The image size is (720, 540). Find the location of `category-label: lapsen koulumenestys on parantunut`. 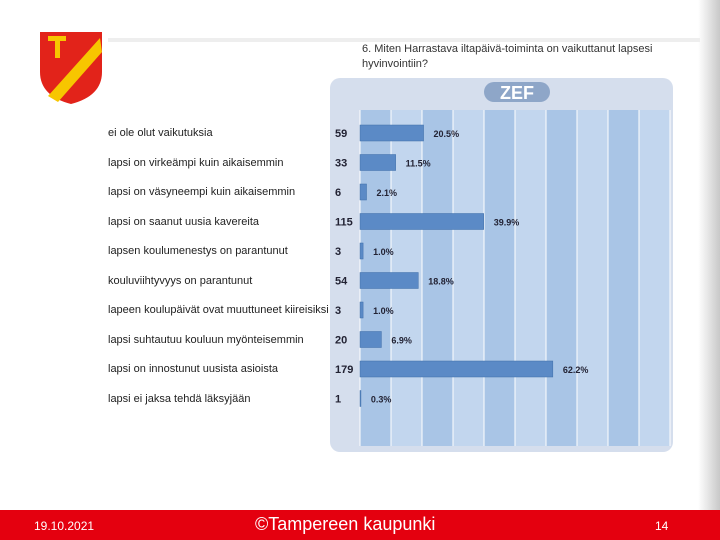

category-label: lapsen koulumenestys on parantunut is located at coordinates (198, 251).